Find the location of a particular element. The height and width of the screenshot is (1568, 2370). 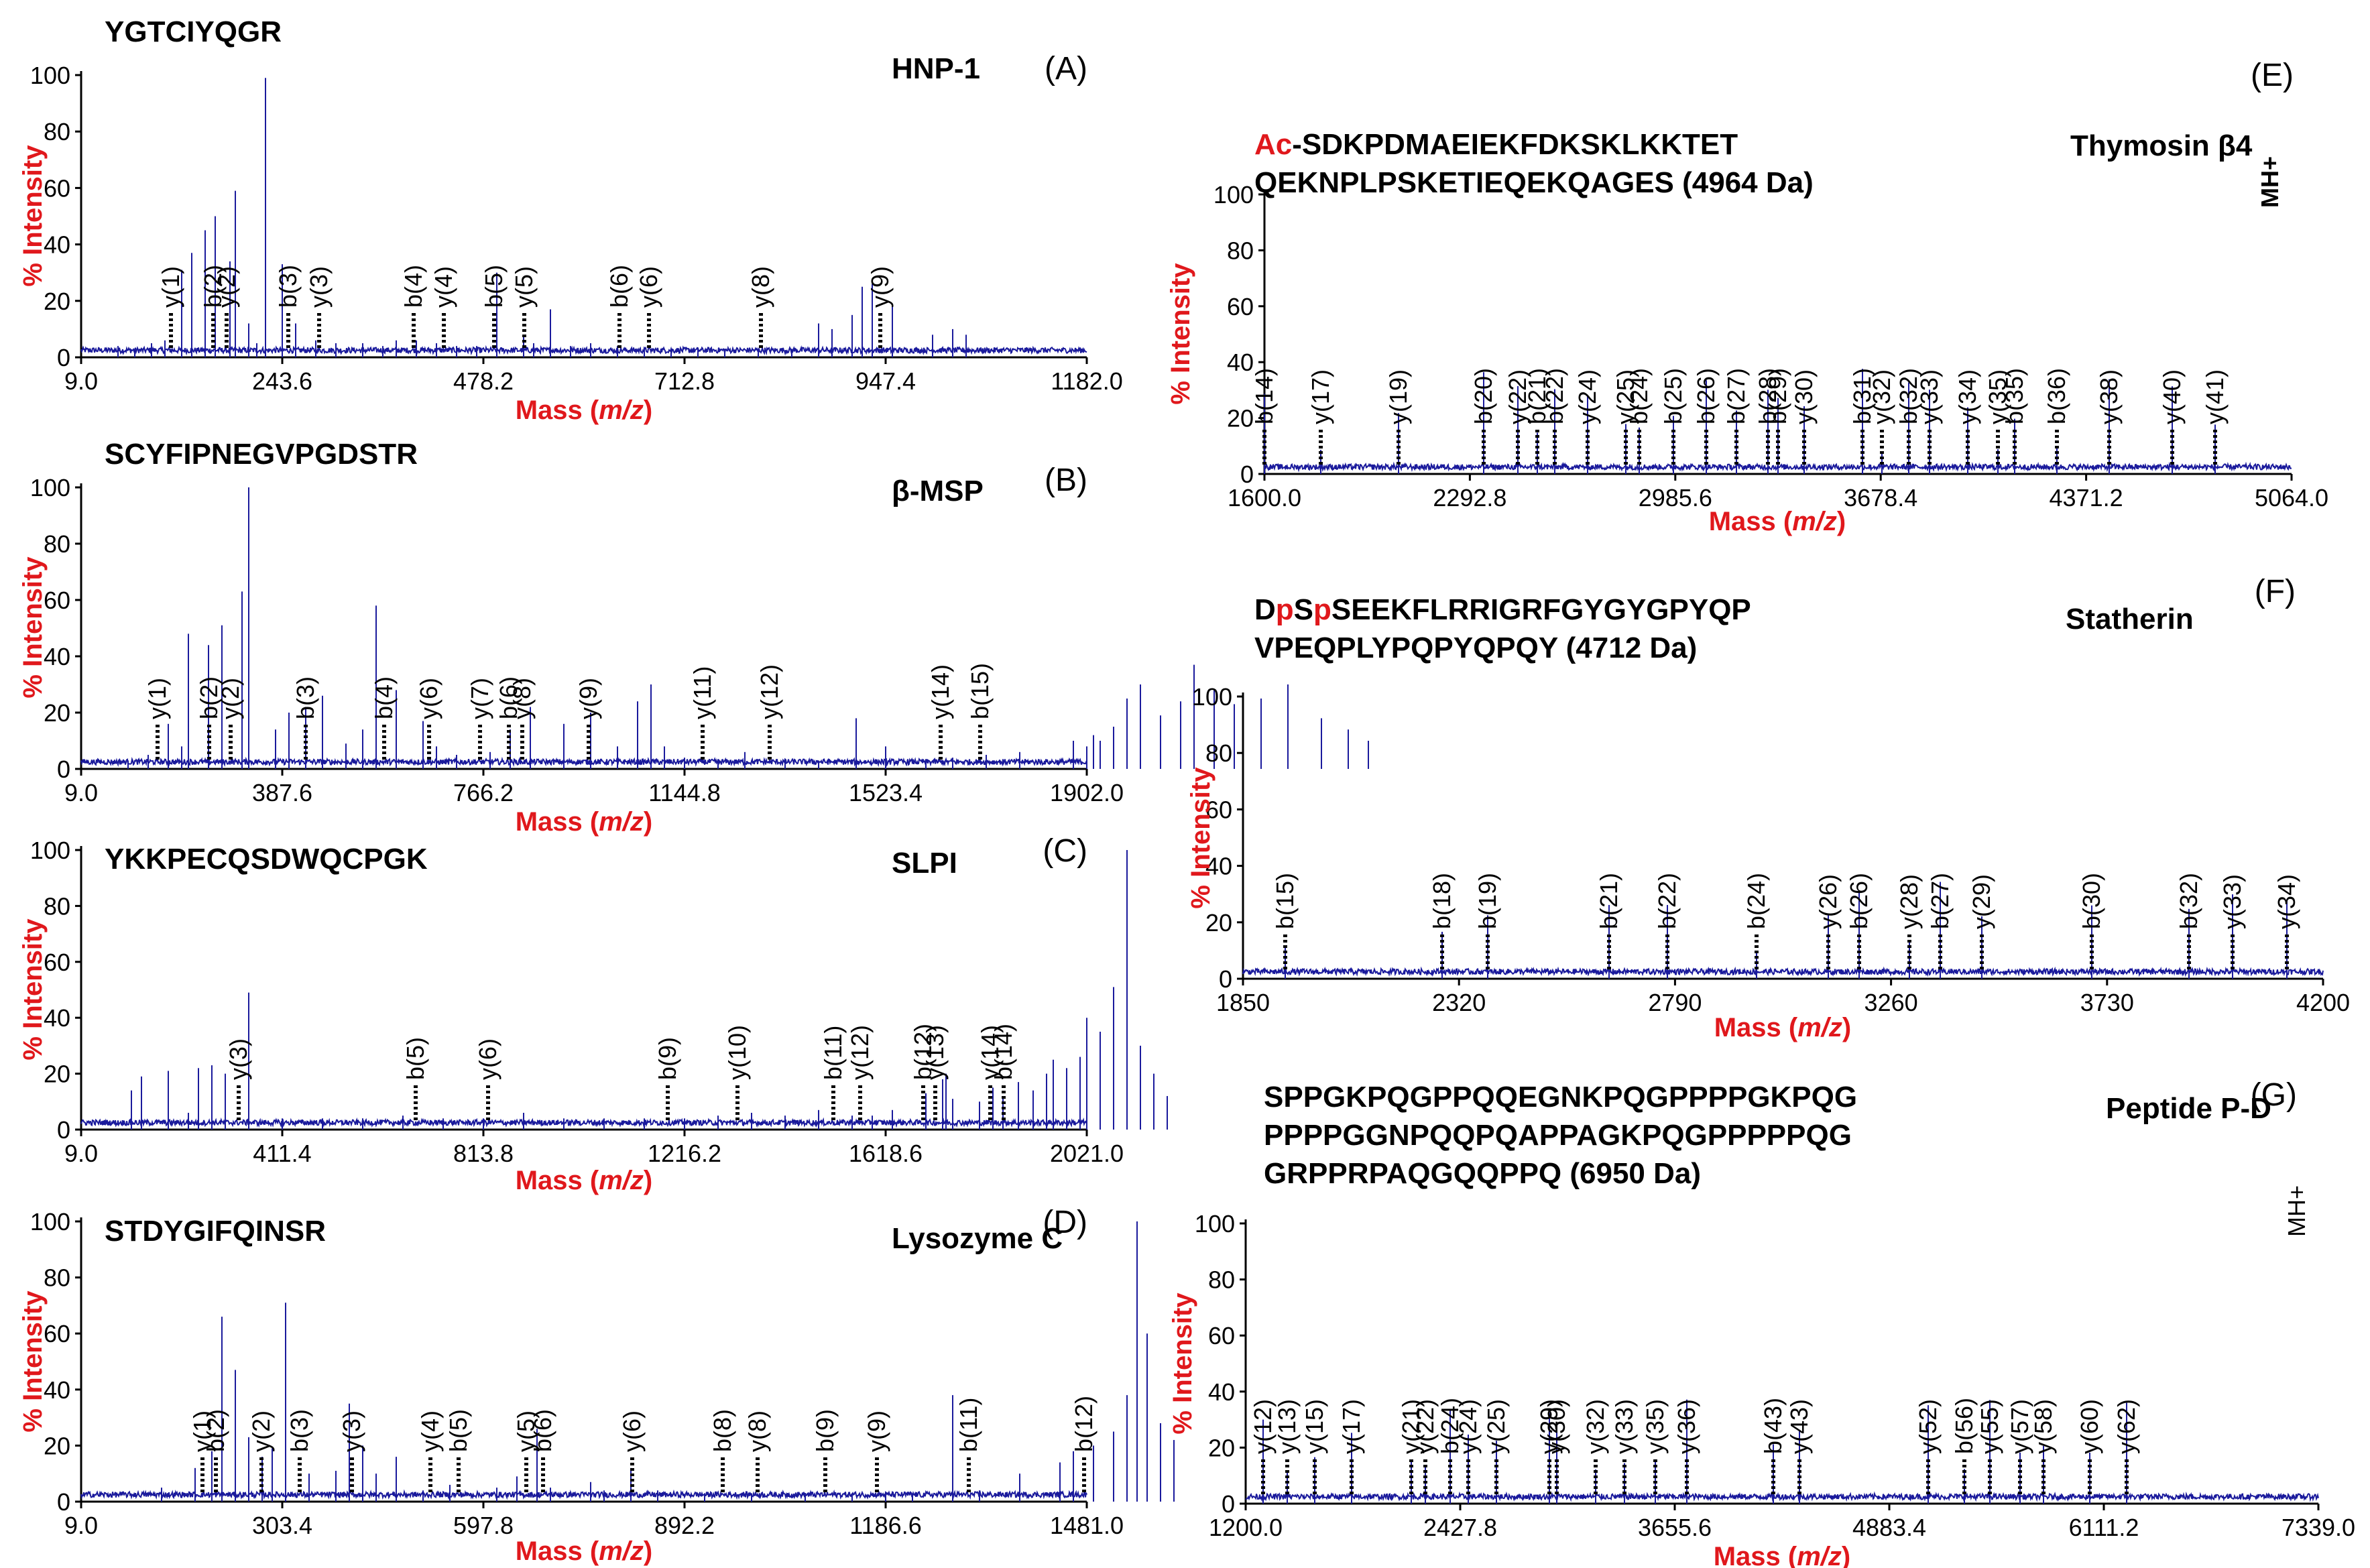

x-axis-title-italic: m/z is located at coordinates (1814, 521).